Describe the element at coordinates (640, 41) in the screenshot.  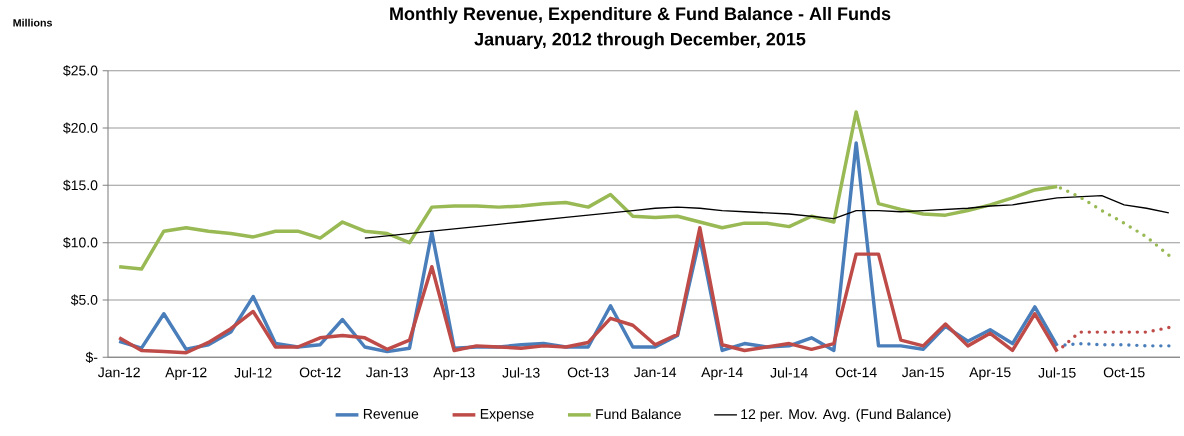
I see `chart-subtitle: January, 2012 through December, 2015` at that location.